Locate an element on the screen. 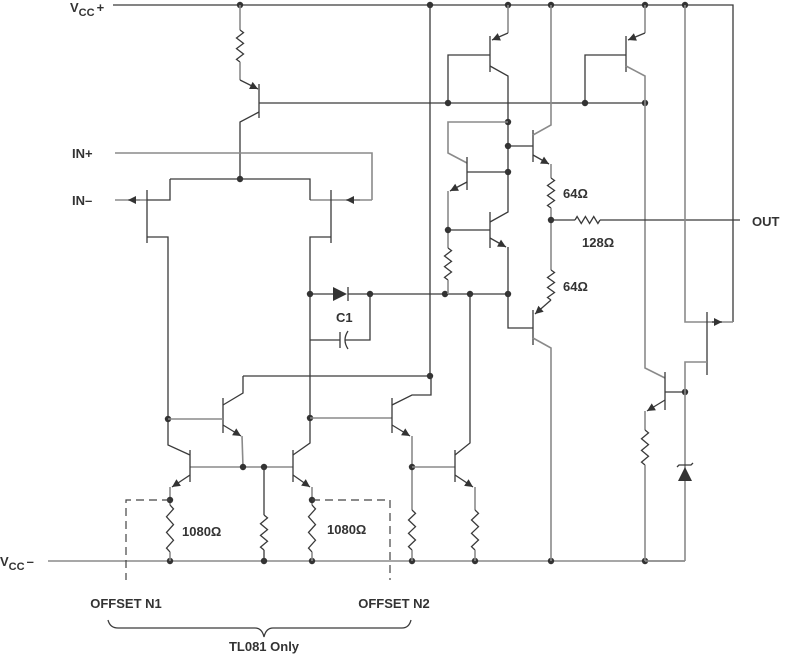 Image resolution: width=797 pixels, height=654 pixels. r64-top-label: 64Ω is located at coordinates (575, 193).